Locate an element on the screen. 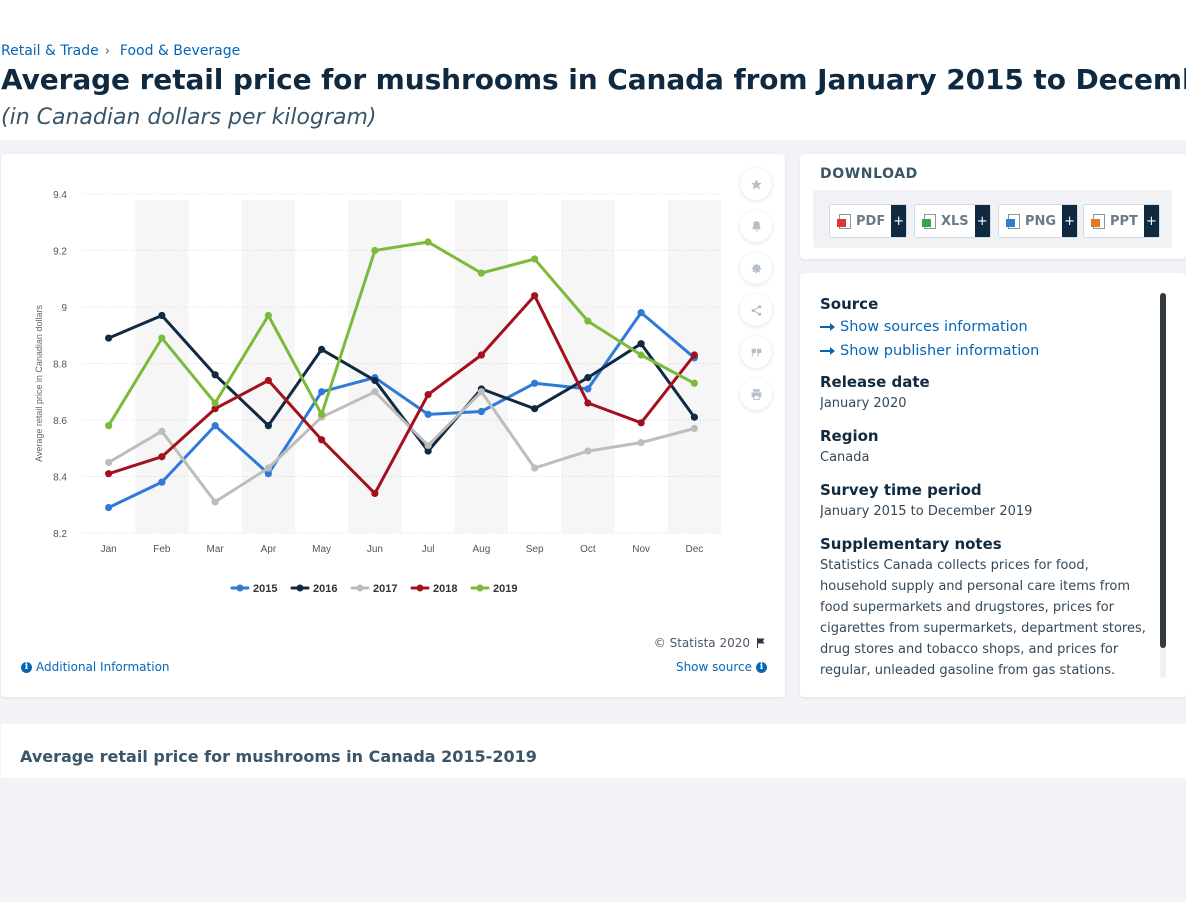  breadcrumb-item-retail: Retail & Trade is located at coordinates (50, 51).